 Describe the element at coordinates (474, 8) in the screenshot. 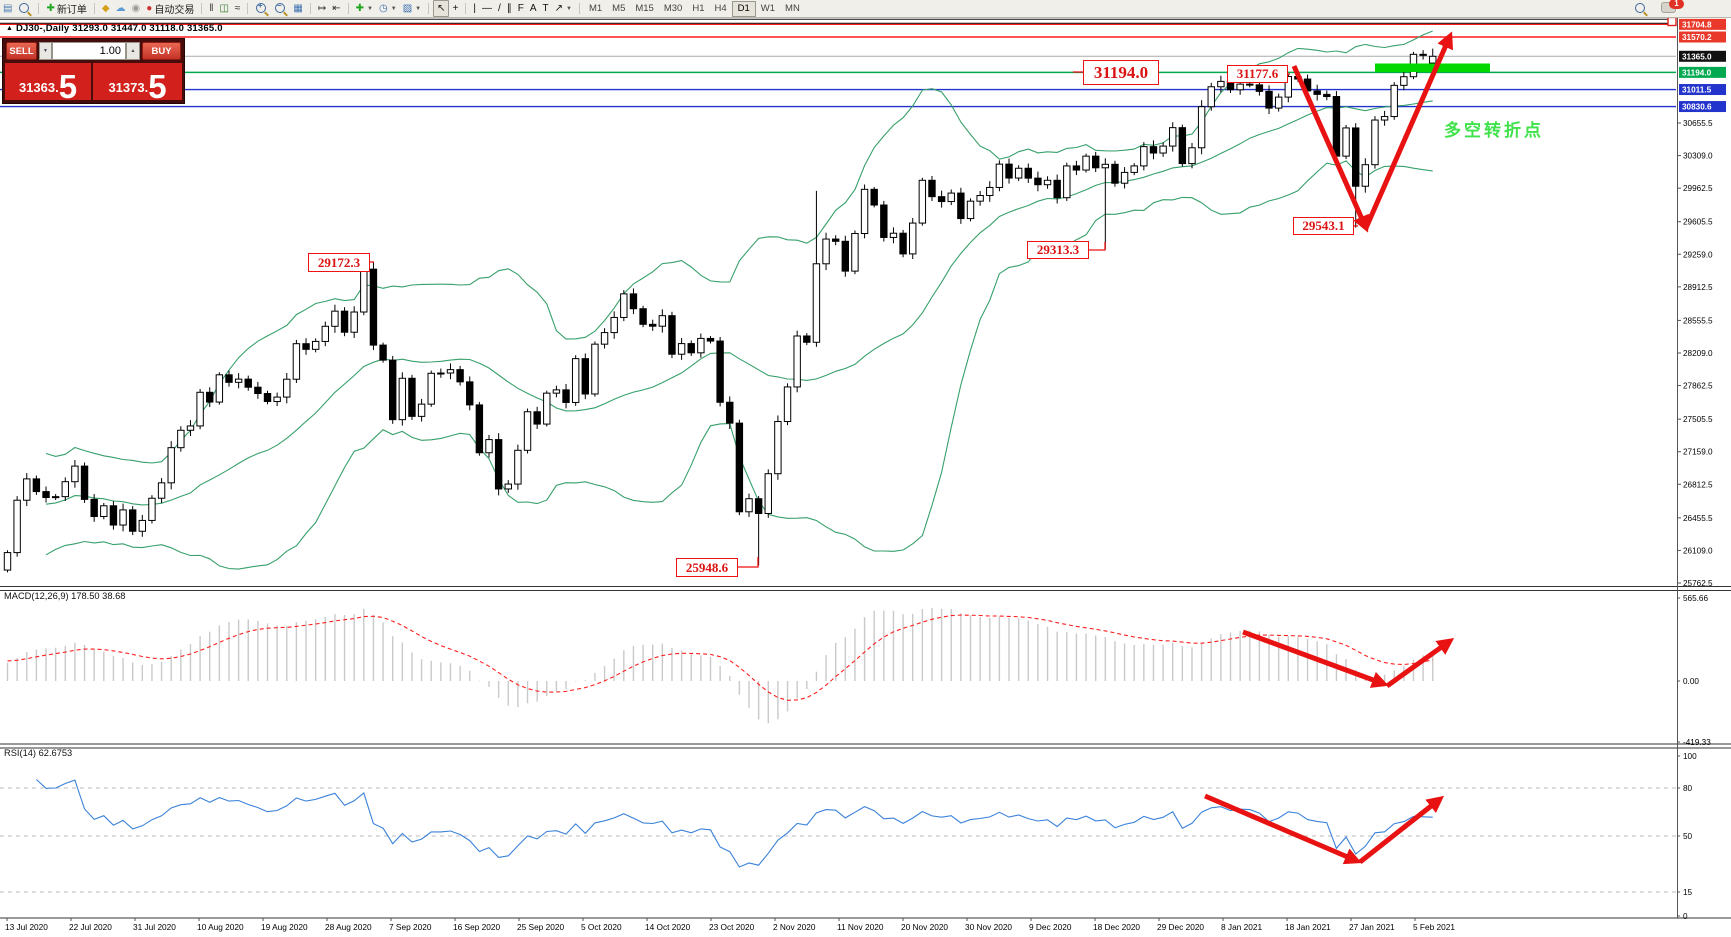

I see `vertical-line-icon: |` at that location.